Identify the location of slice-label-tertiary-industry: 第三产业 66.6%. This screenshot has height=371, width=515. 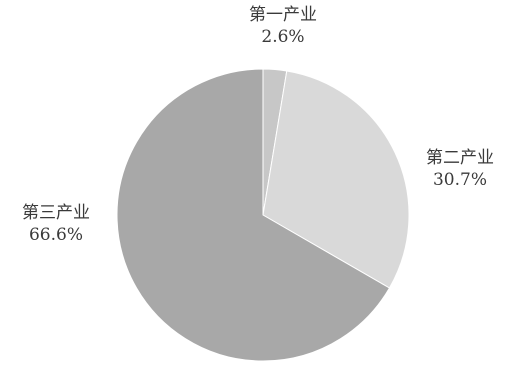
(56, 224).